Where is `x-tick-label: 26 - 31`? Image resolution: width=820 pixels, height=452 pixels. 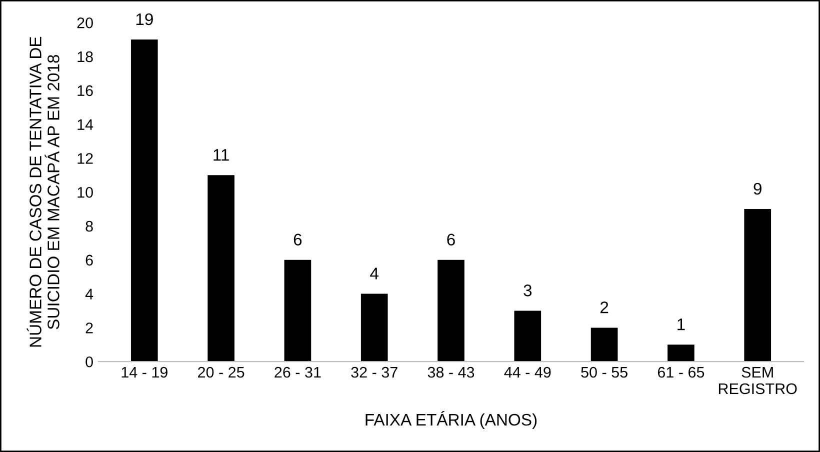
x-tick-label: 26 - 31 is located at coordinates (297, 372).